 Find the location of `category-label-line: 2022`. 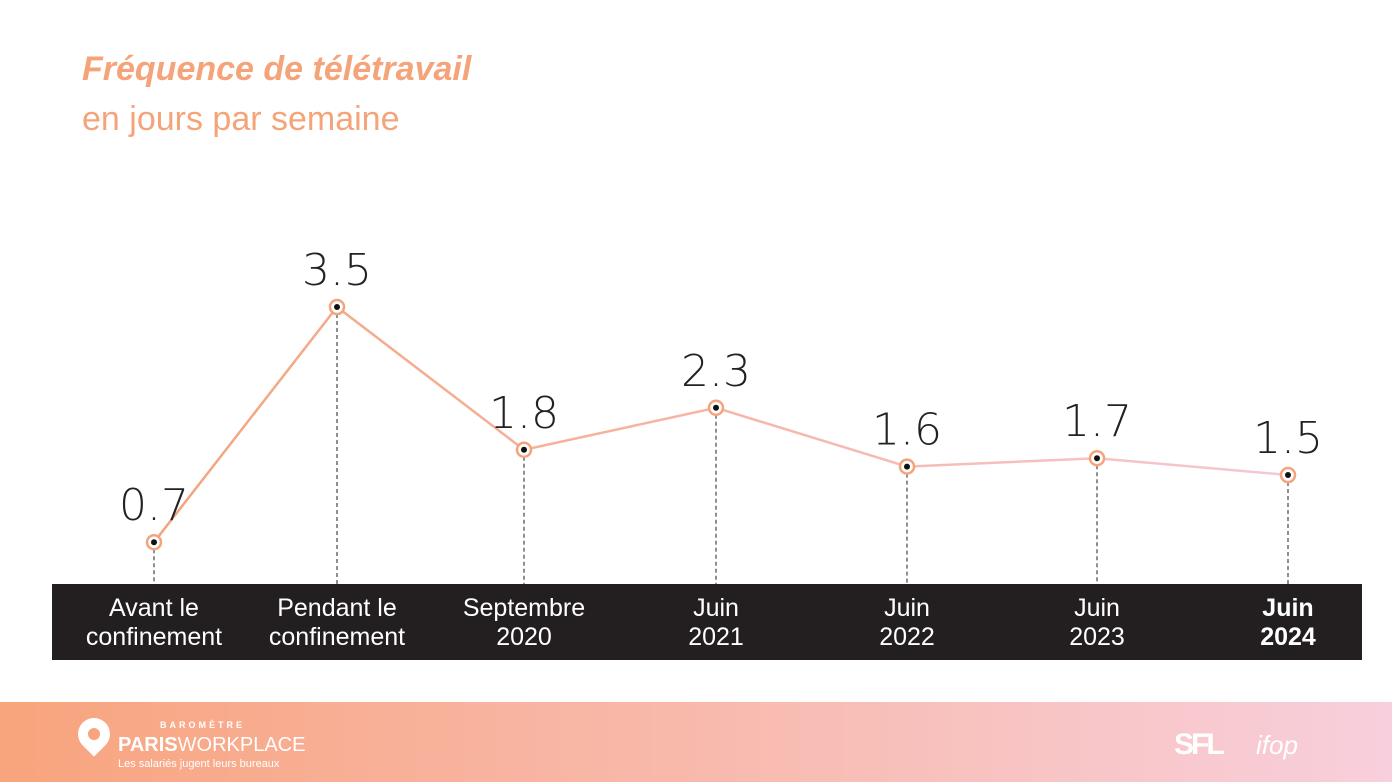

category-label-line: 2022 is located at coordinates (907, 637).